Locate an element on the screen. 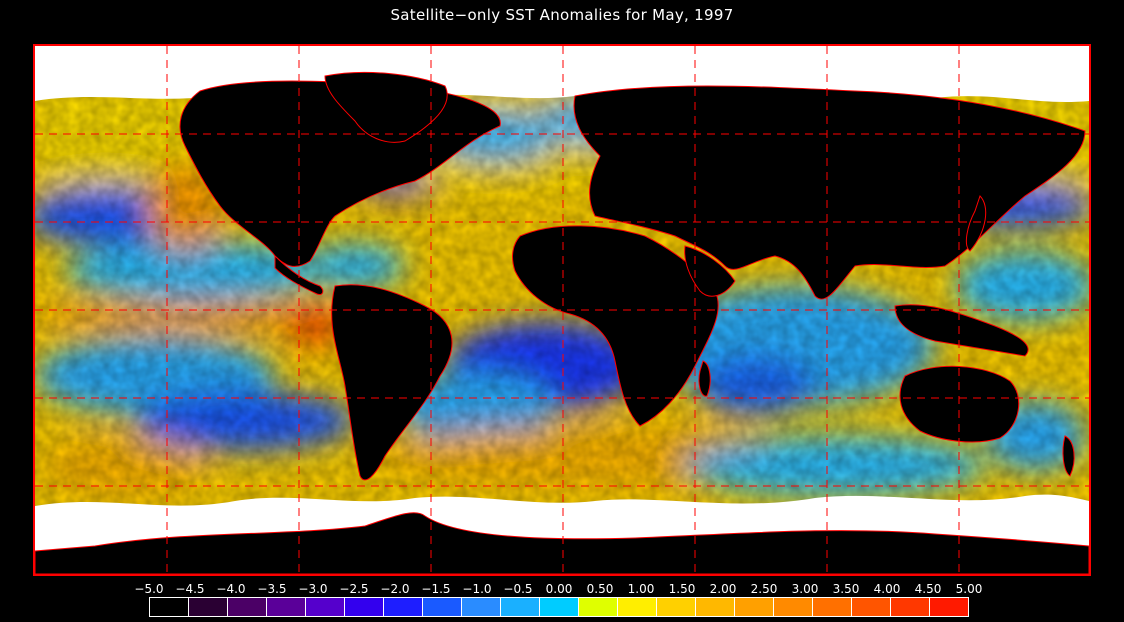 Image resolution: width=1124 pixels, height=622 pixels. colorbar-tick-label: 2.50 is located at coordinates (764, 589).